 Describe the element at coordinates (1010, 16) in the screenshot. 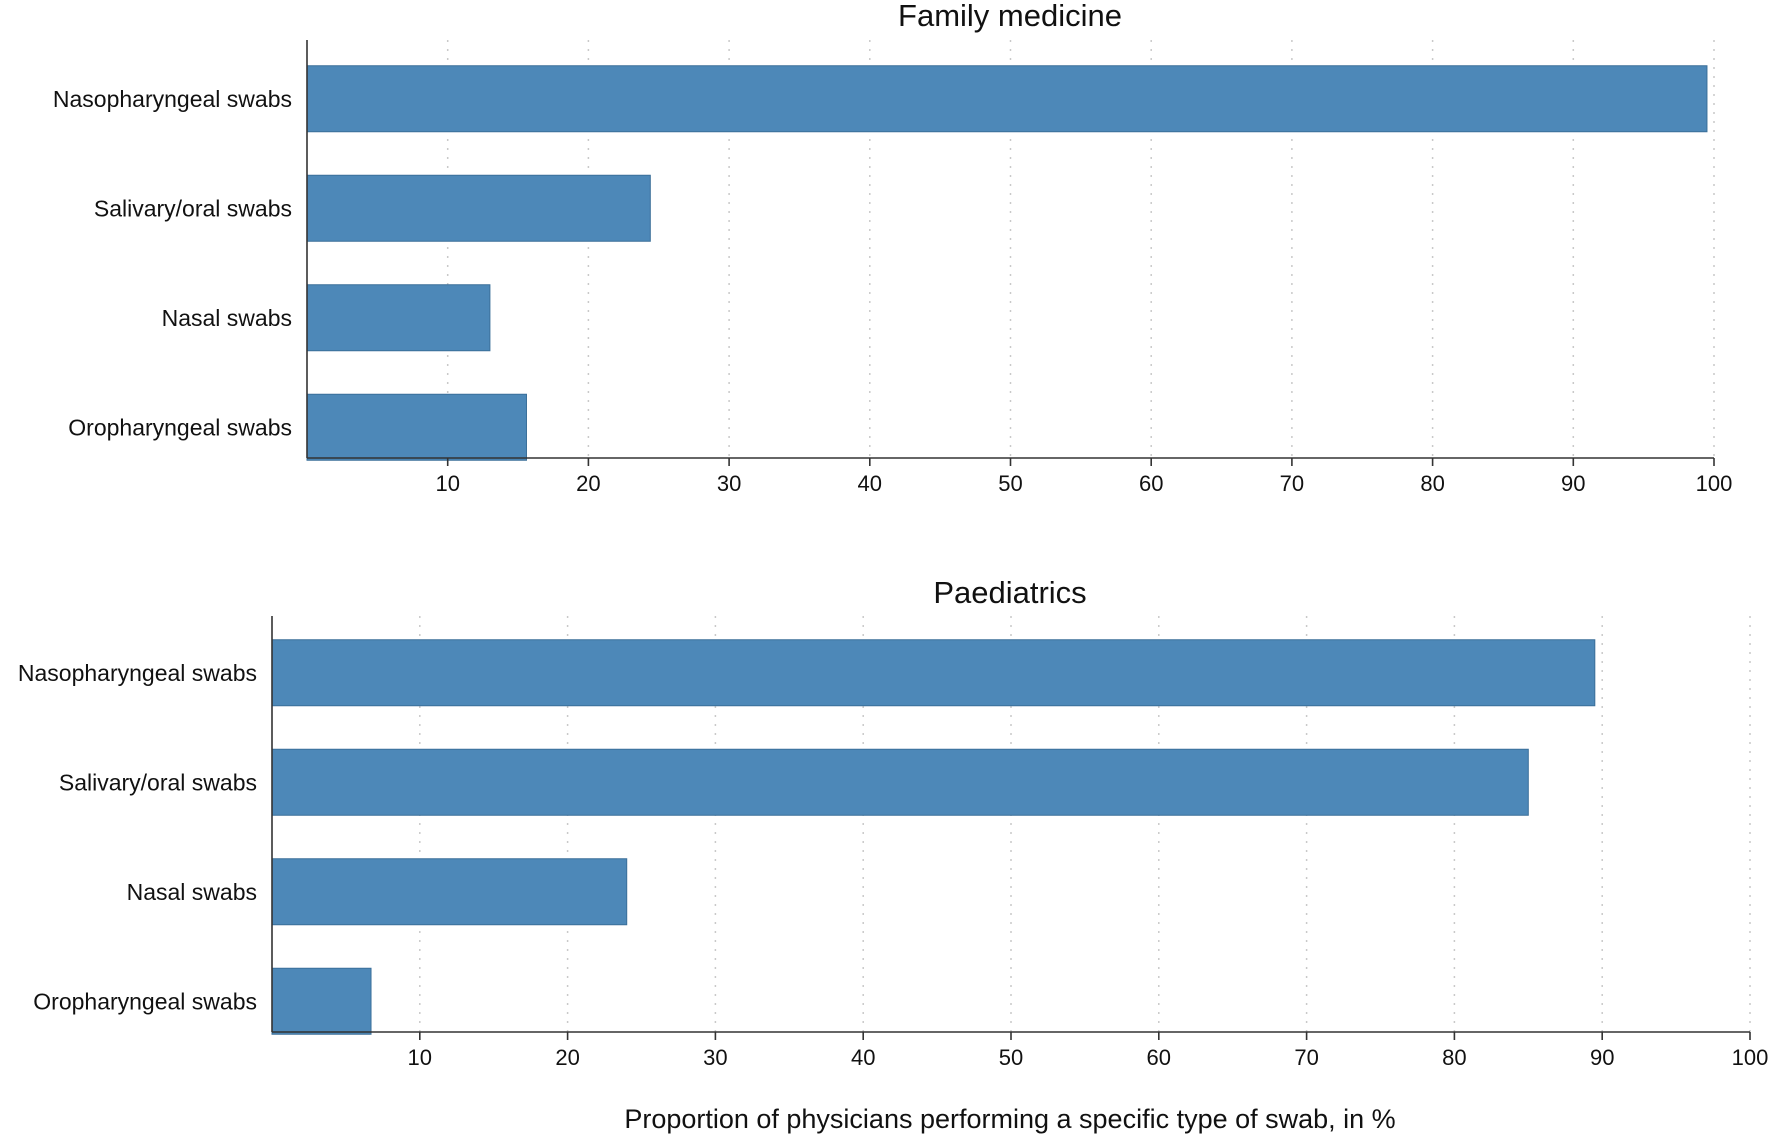

I see `panel-title: Family medicine` at that location.